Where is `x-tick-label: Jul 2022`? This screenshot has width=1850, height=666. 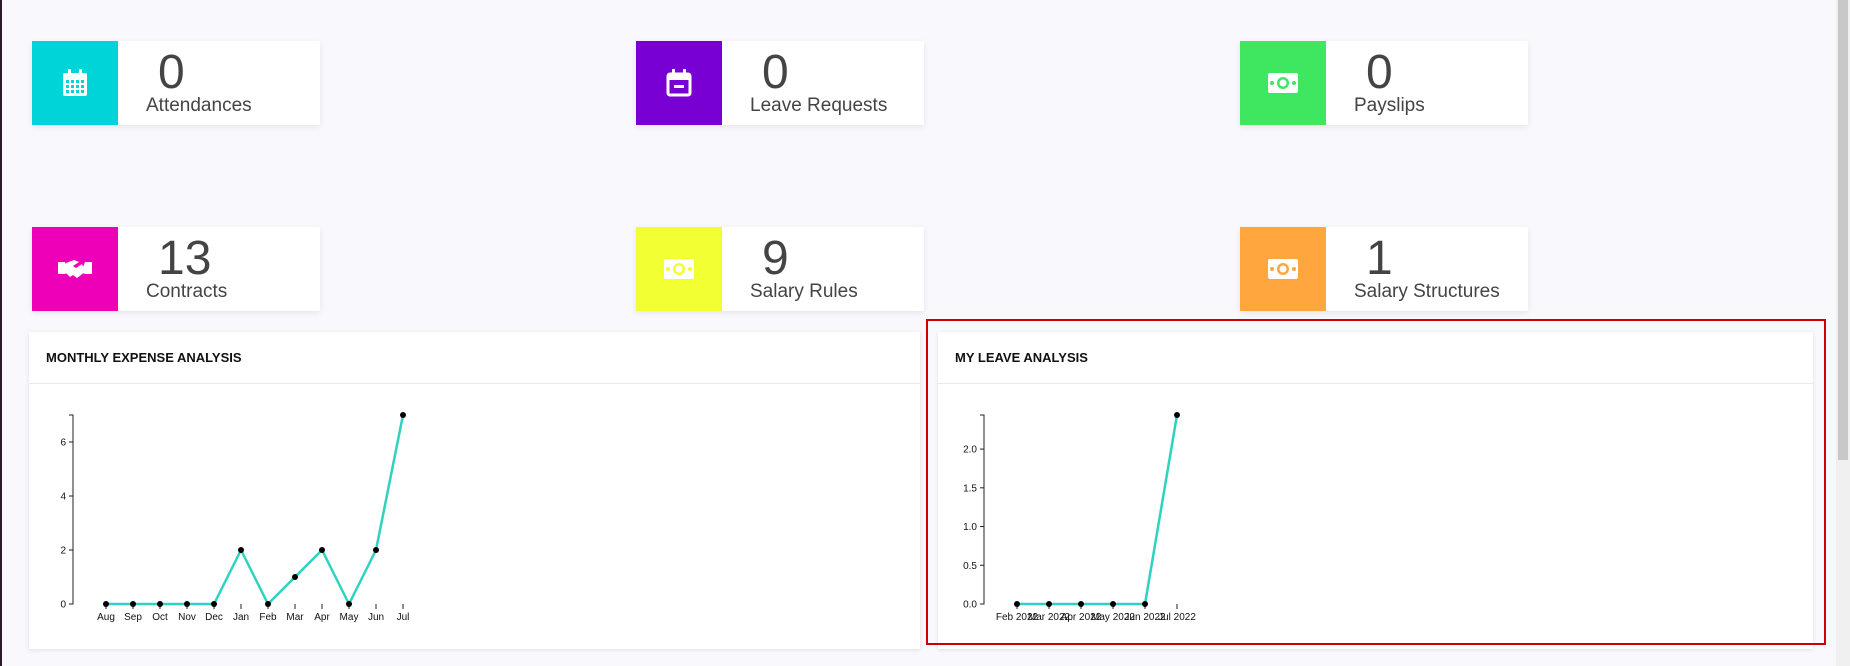 x-tick-label: Jul 2022 is located at coordinates (1177, 617).